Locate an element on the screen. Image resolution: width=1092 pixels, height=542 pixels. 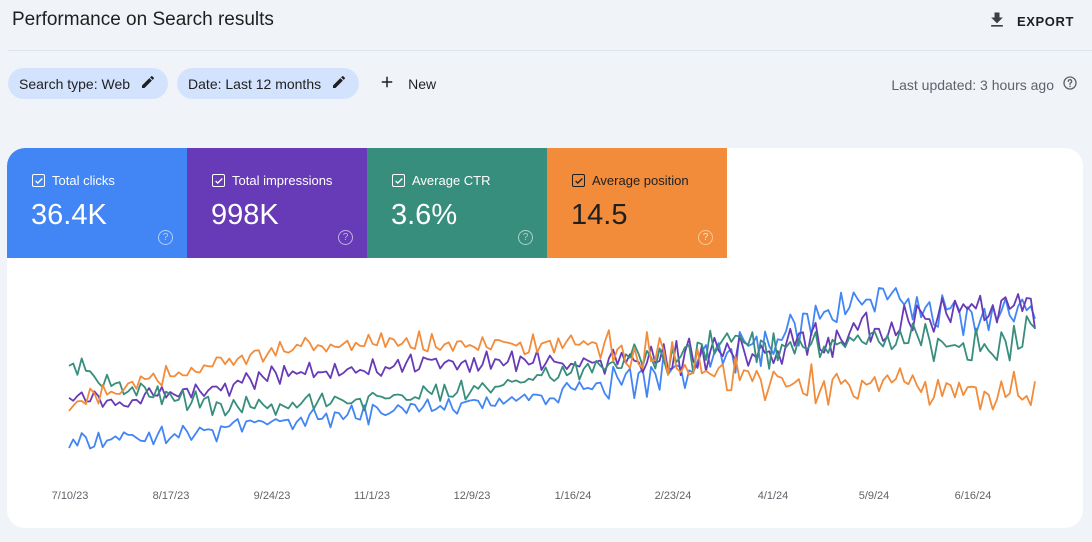
date-chip: Date: Last 12 months is located at coordinates (268, 83).